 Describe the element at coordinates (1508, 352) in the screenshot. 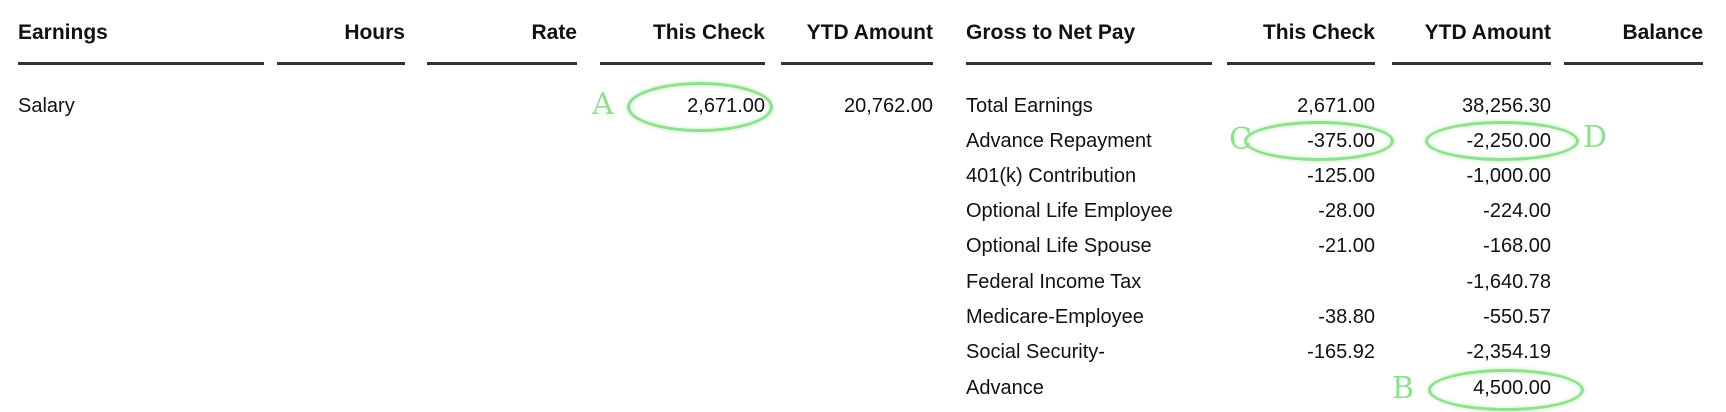

I see `ytd-value: -2,354.19` at that location.